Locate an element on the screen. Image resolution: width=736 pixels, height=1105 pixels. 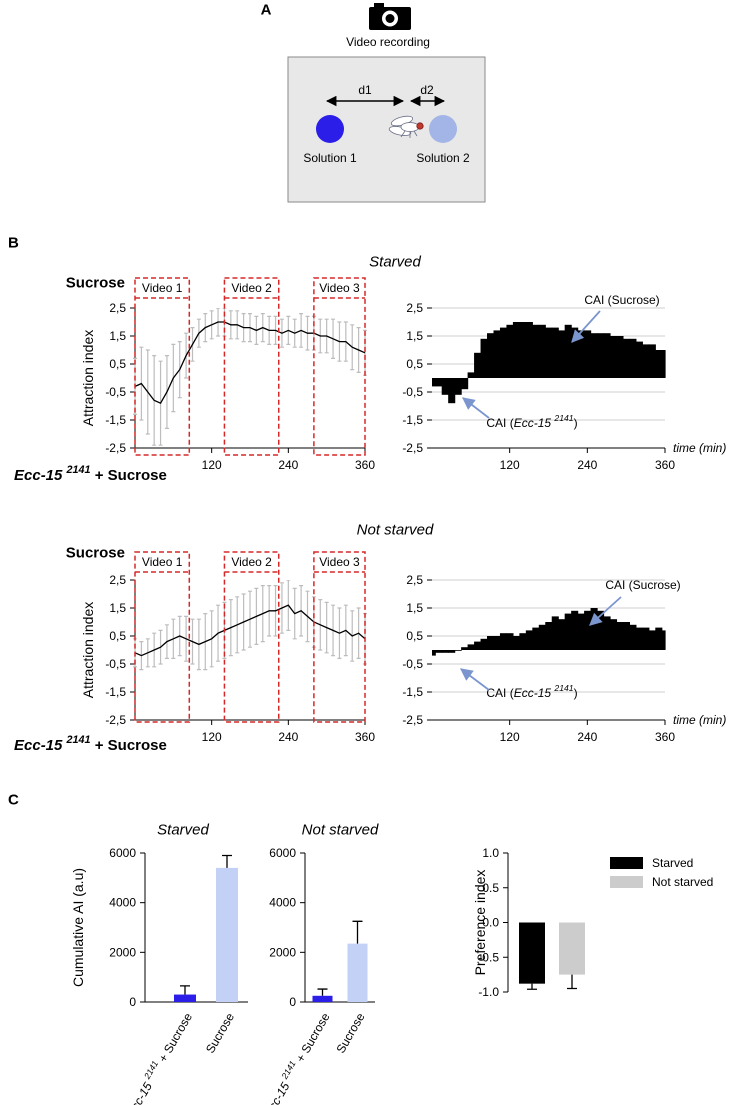
camera-icon is located at coordinates (390, 16).